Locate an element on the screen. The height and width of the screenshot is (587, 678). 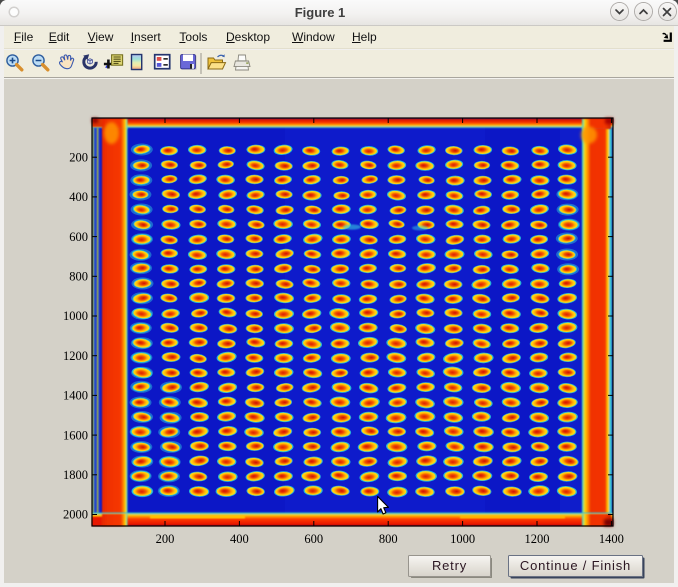
svg-text: 1600 is located at coordinates (75, 435).